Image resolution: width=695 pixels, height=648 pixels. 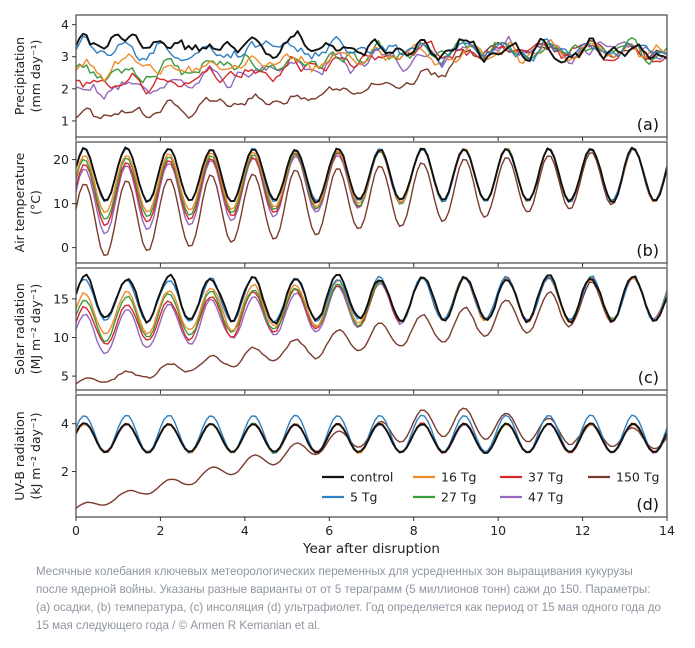 I want to click on y-tick-label: 5, so click(x=65, y=376).